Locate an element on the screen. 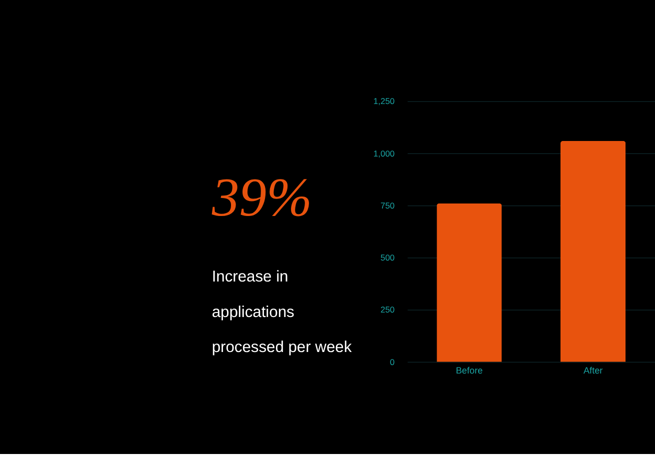 The image size is (655, 457). text: Increase in is located at coordinates (250, 277).